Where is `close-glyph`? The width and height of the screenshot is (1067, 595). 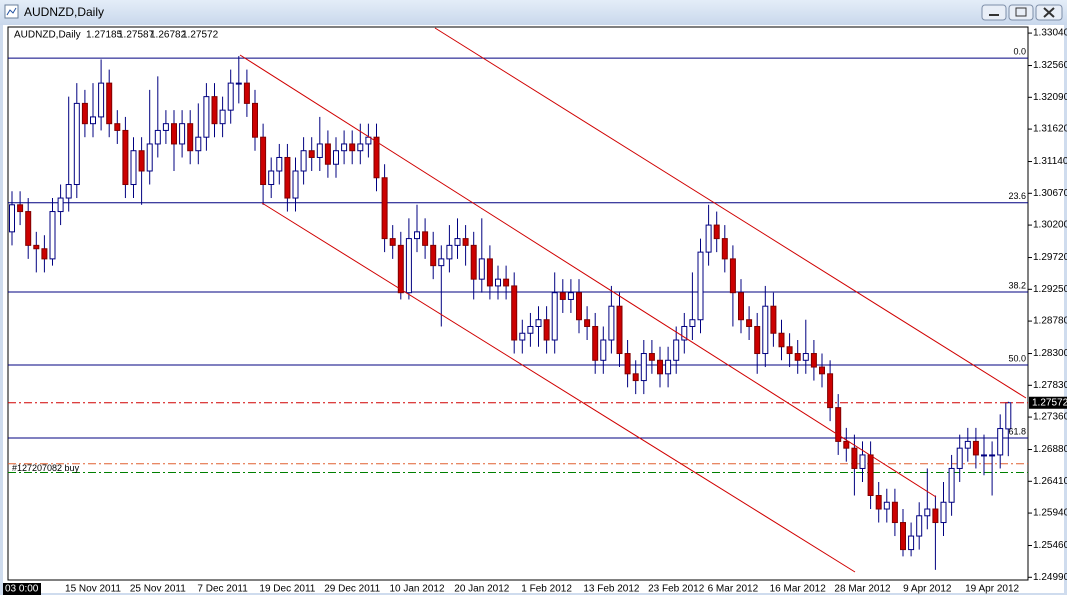
close-glyph is located at coordinates (1049, 12).